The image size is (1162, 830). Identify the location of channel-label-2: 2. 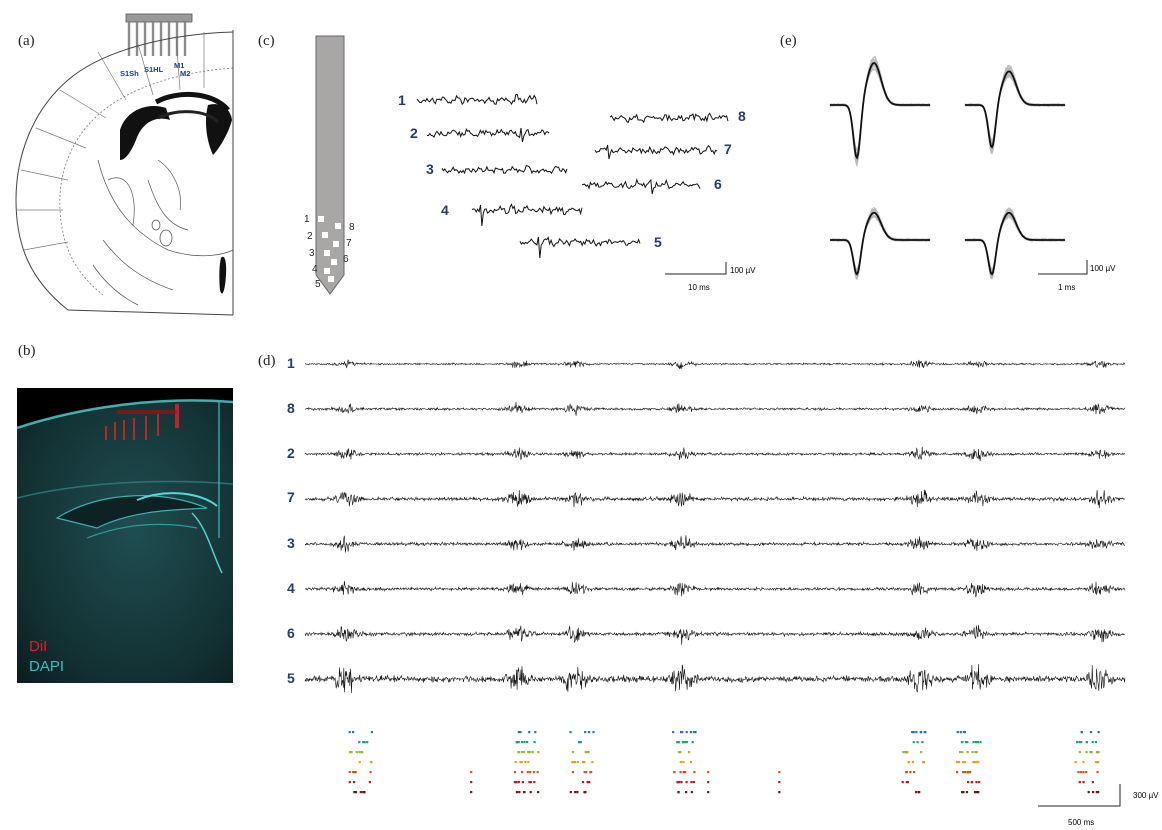
(291, 453).